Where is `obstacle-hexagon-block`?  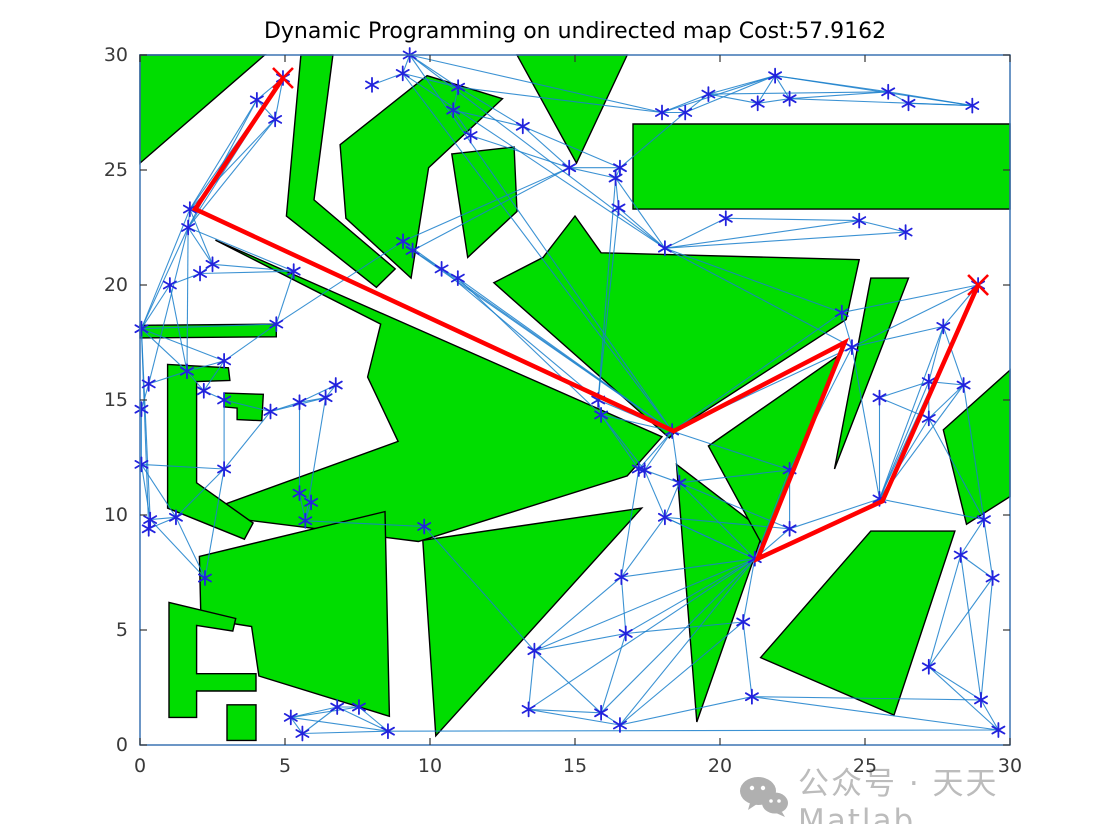 obstacle-hexagon-block is located at coordinates (421, 177).